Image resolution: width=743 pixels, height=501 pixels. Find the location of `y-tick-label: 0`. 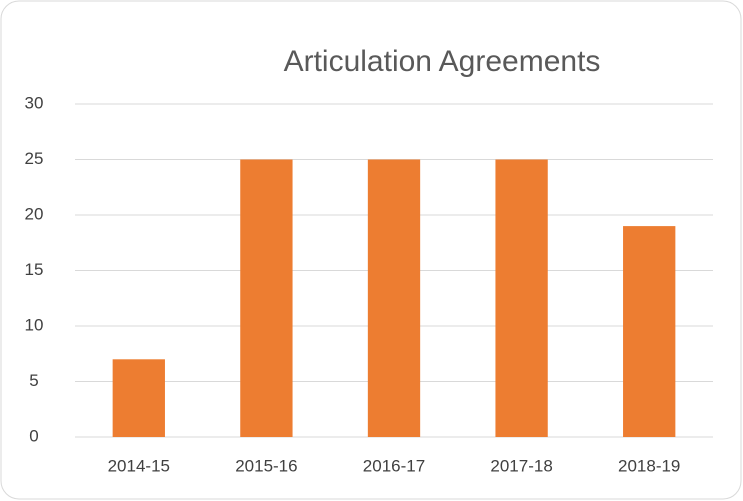

y-tick-label: 0 is located at coordinates (33, 435).